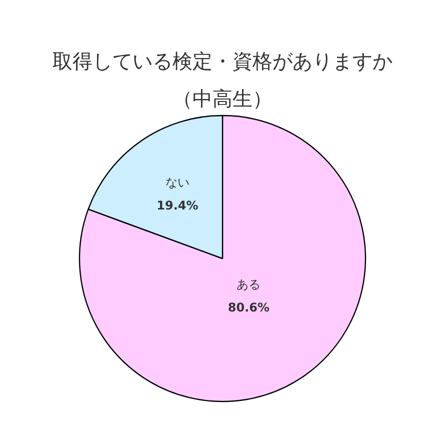  Describe the element at coordinates (177, 183) in the screenshot. I see `slice-label: ない` at that location.